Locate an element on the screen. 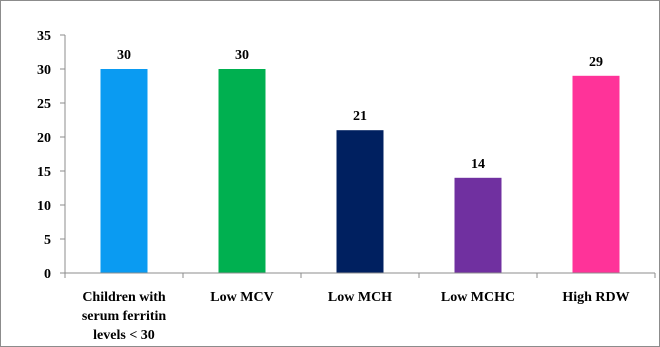 This screenshot has height=347, width=660. x-category-label-line: levels < 30 is located at coordinates (124, 335).